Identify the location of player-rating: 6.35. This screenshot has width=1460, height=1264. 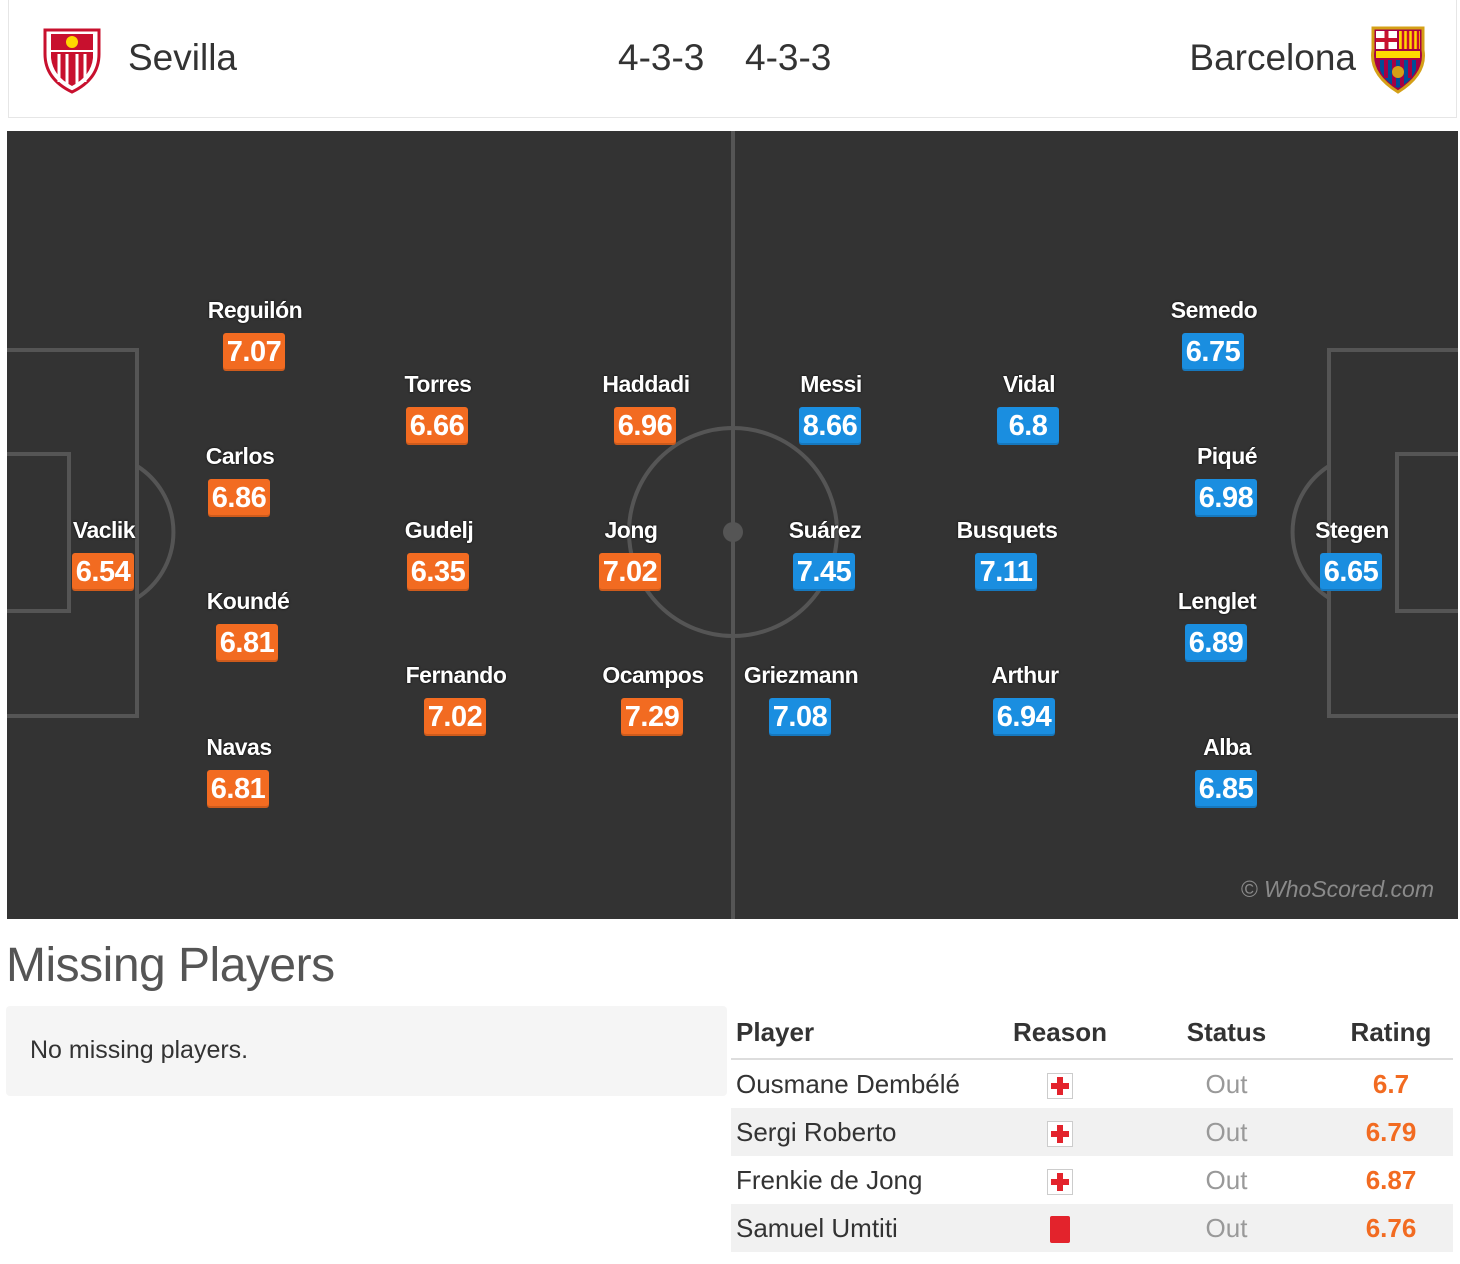
(438, 572).